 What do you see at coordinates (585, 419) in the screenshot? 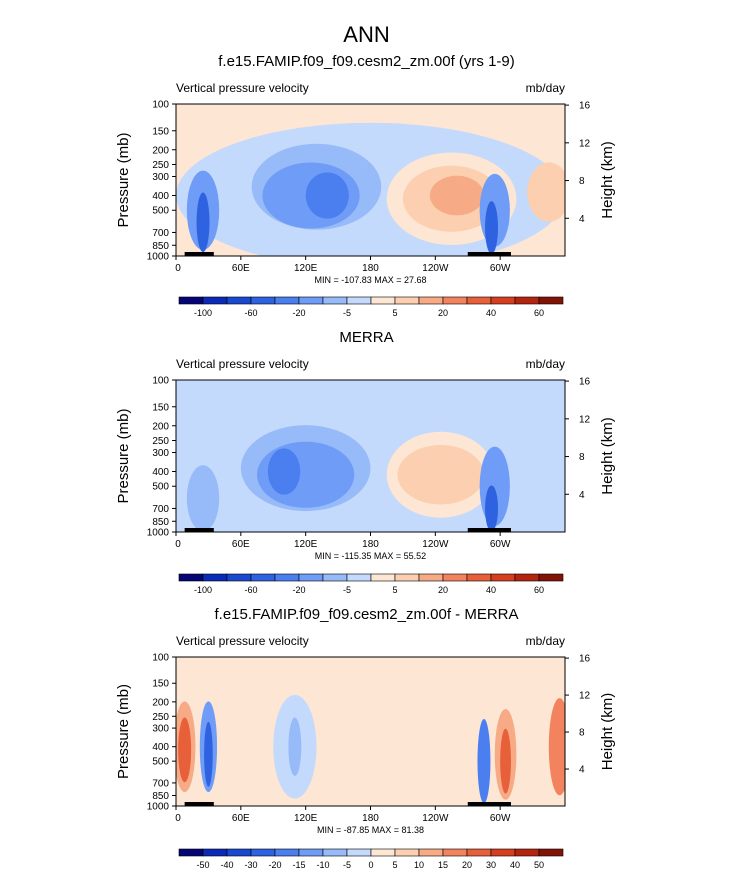
I see `height-tick-label: 12` at bounding box center [585, 419].